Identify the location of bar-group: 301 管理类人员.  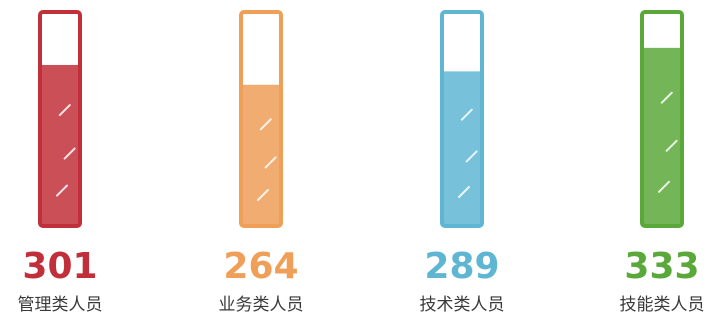
(60, 162).